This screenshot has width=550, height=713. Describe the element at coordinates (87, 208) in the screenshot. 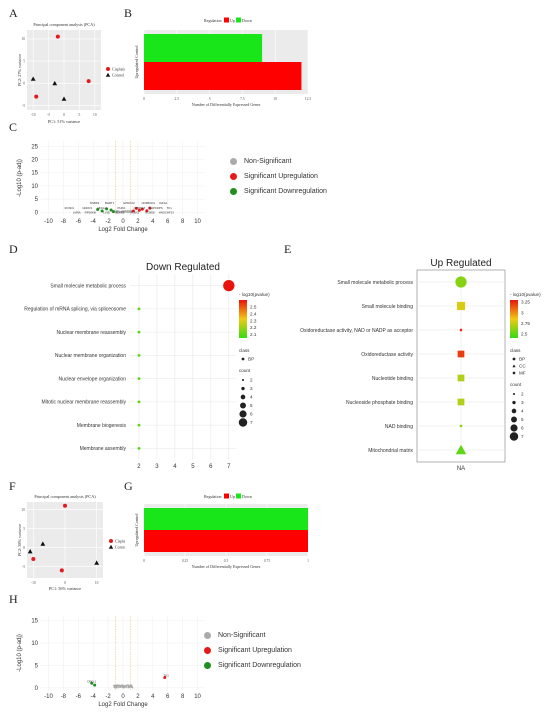

I see `gene-label: GDDC3` at that location.